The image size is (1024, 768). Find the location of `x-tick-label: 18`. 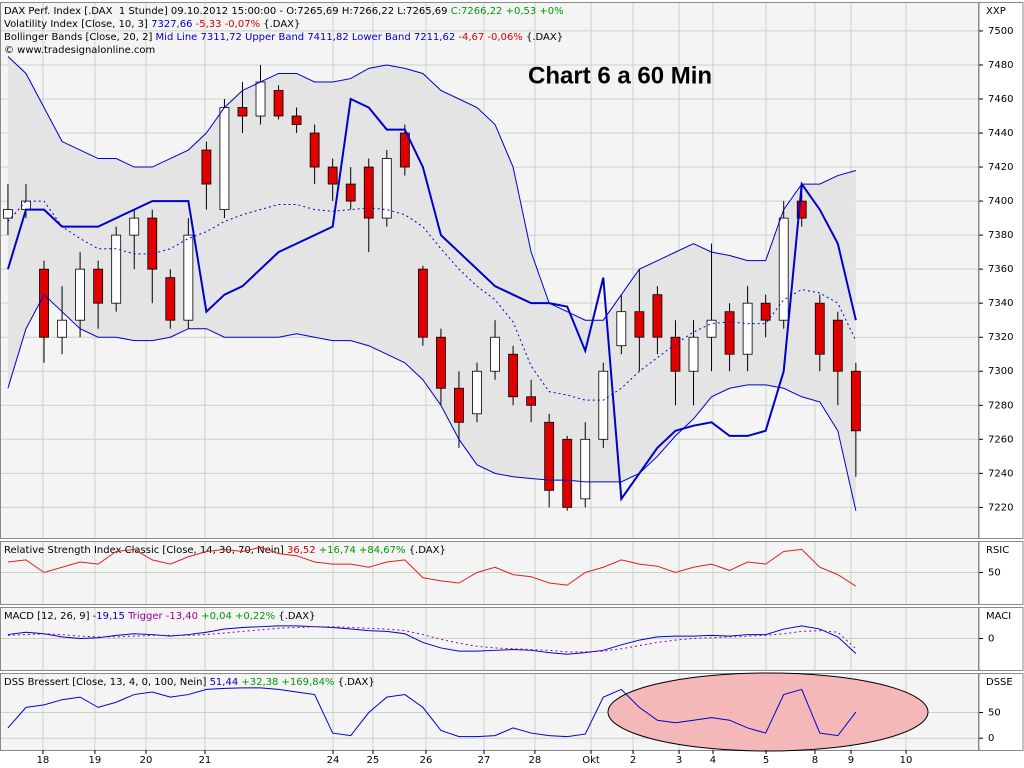

x-tick-label: 18 is located at coordinates (43, 760).